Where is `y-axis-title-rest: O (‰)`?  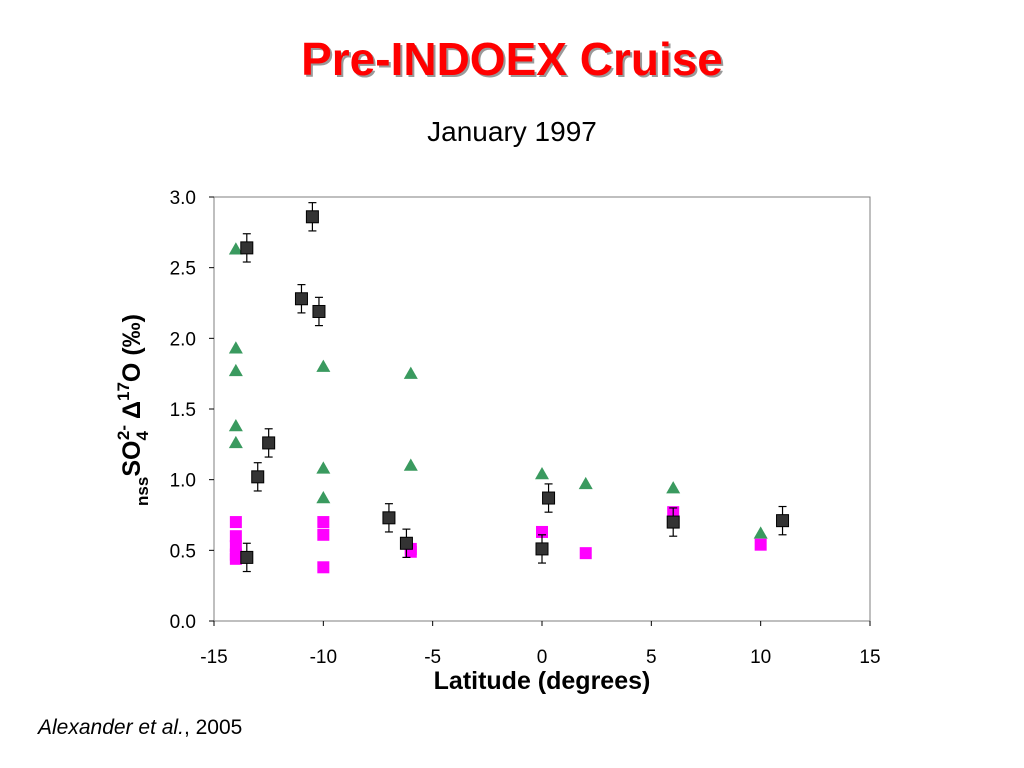 y-axis-title-rest: O (‰) is located at coordinates (132, 348).